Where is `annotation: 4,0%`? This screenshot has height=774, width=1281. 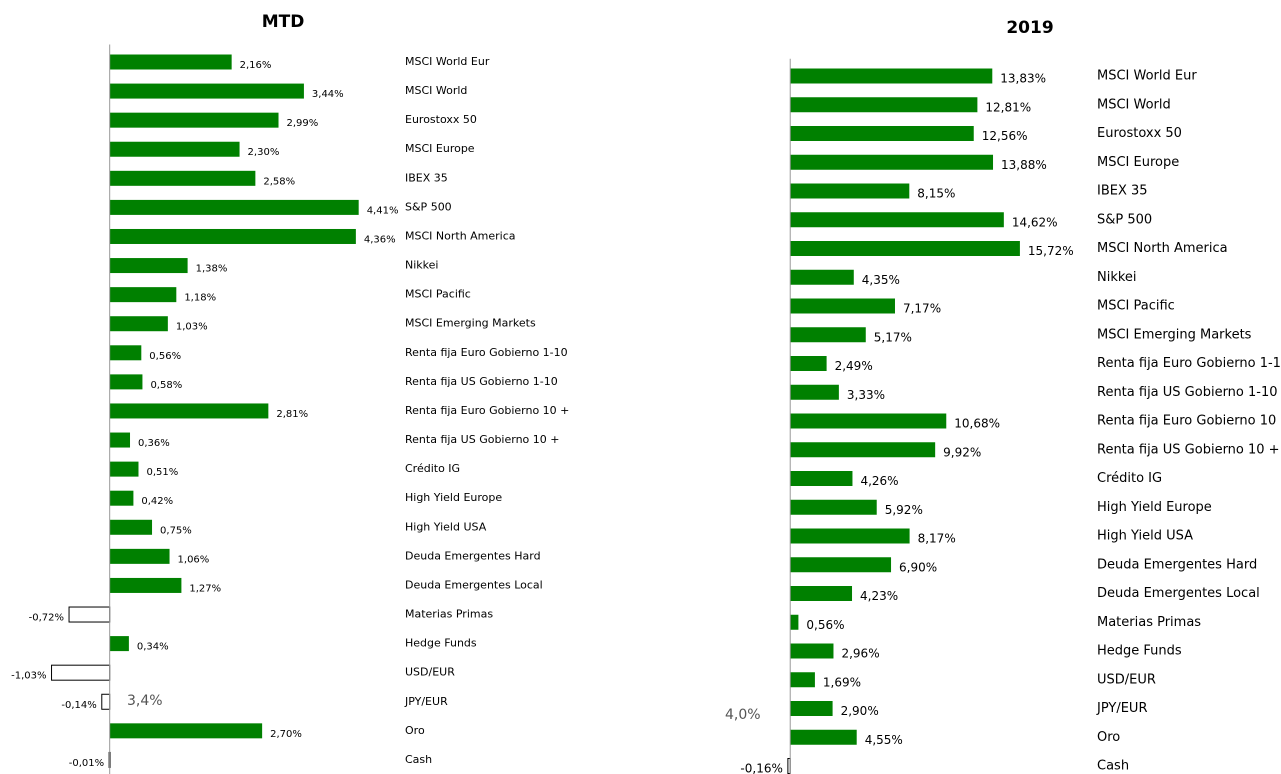 annotation: 4,0% is located at coordinates (743, 715).